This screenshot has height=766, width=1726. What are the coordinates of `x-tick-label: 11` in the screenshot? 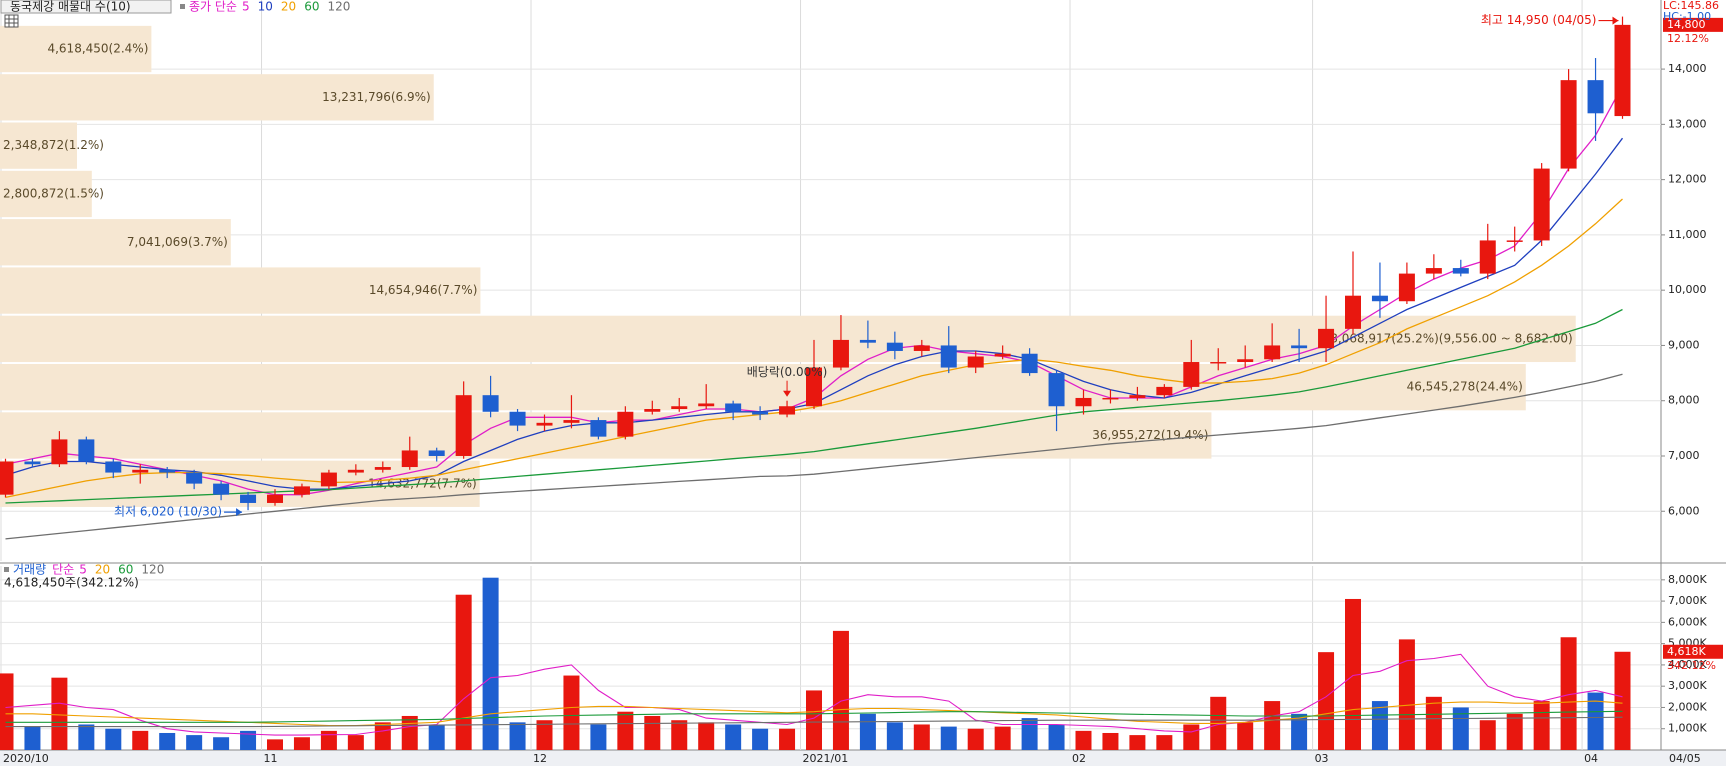 It's located at (271, 758).